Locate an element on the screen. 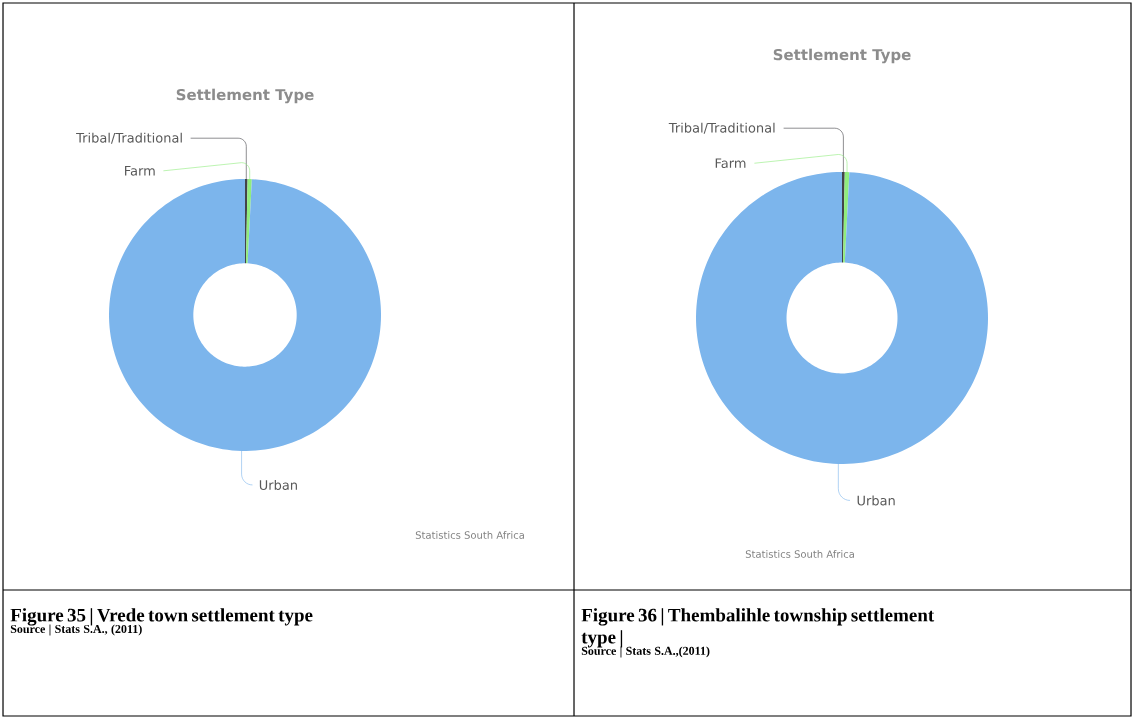  caption: Figure 35 | Vrede town settlement type is located at coordinates (161, 617).